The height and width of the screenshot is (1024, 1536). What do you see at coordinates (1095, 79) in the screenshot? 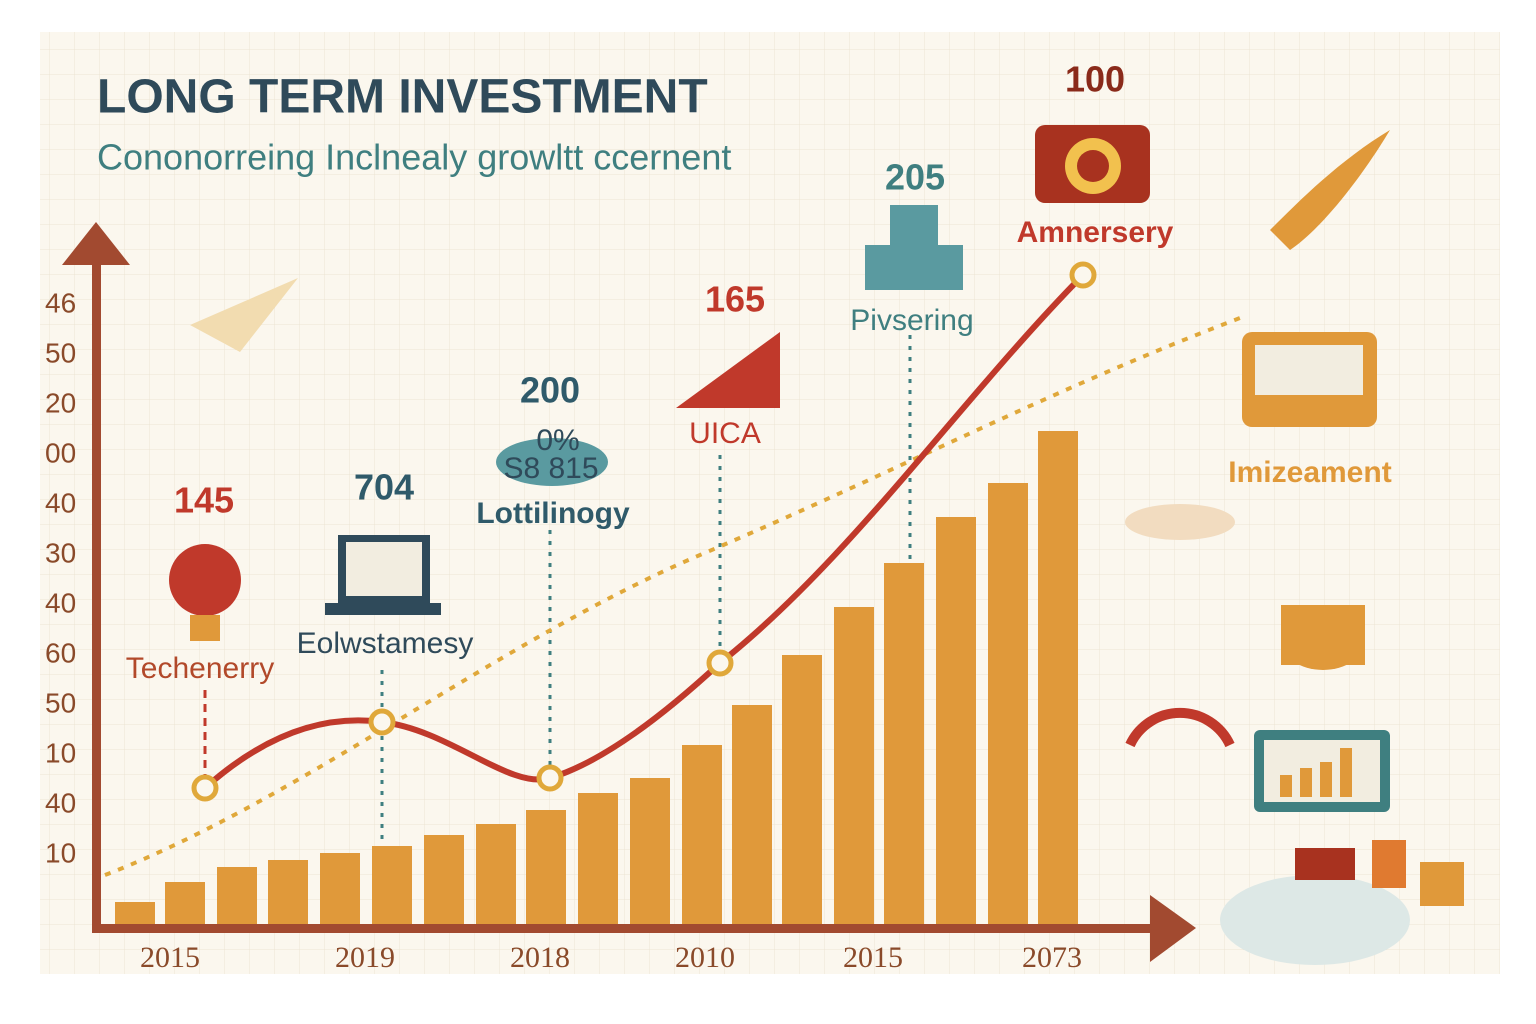
I see `callout-value: 100` at bounding box center [1095, 79].